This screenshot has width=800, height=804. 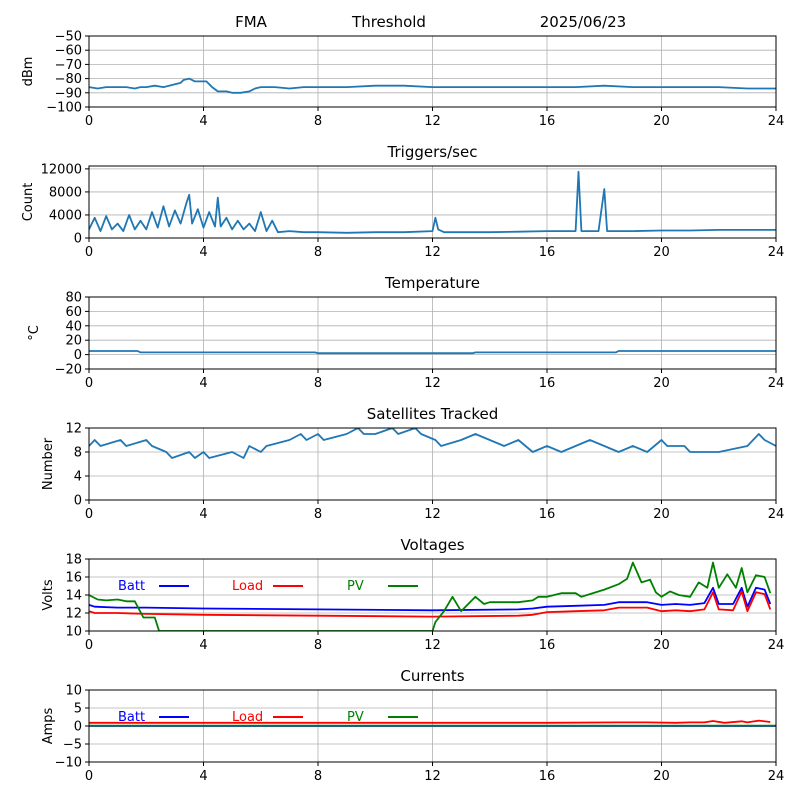 What do you see at coordinates (68, 51) in the screenshot?
I see `signal-ytick-label: −60` at bounding box center [68, 51].